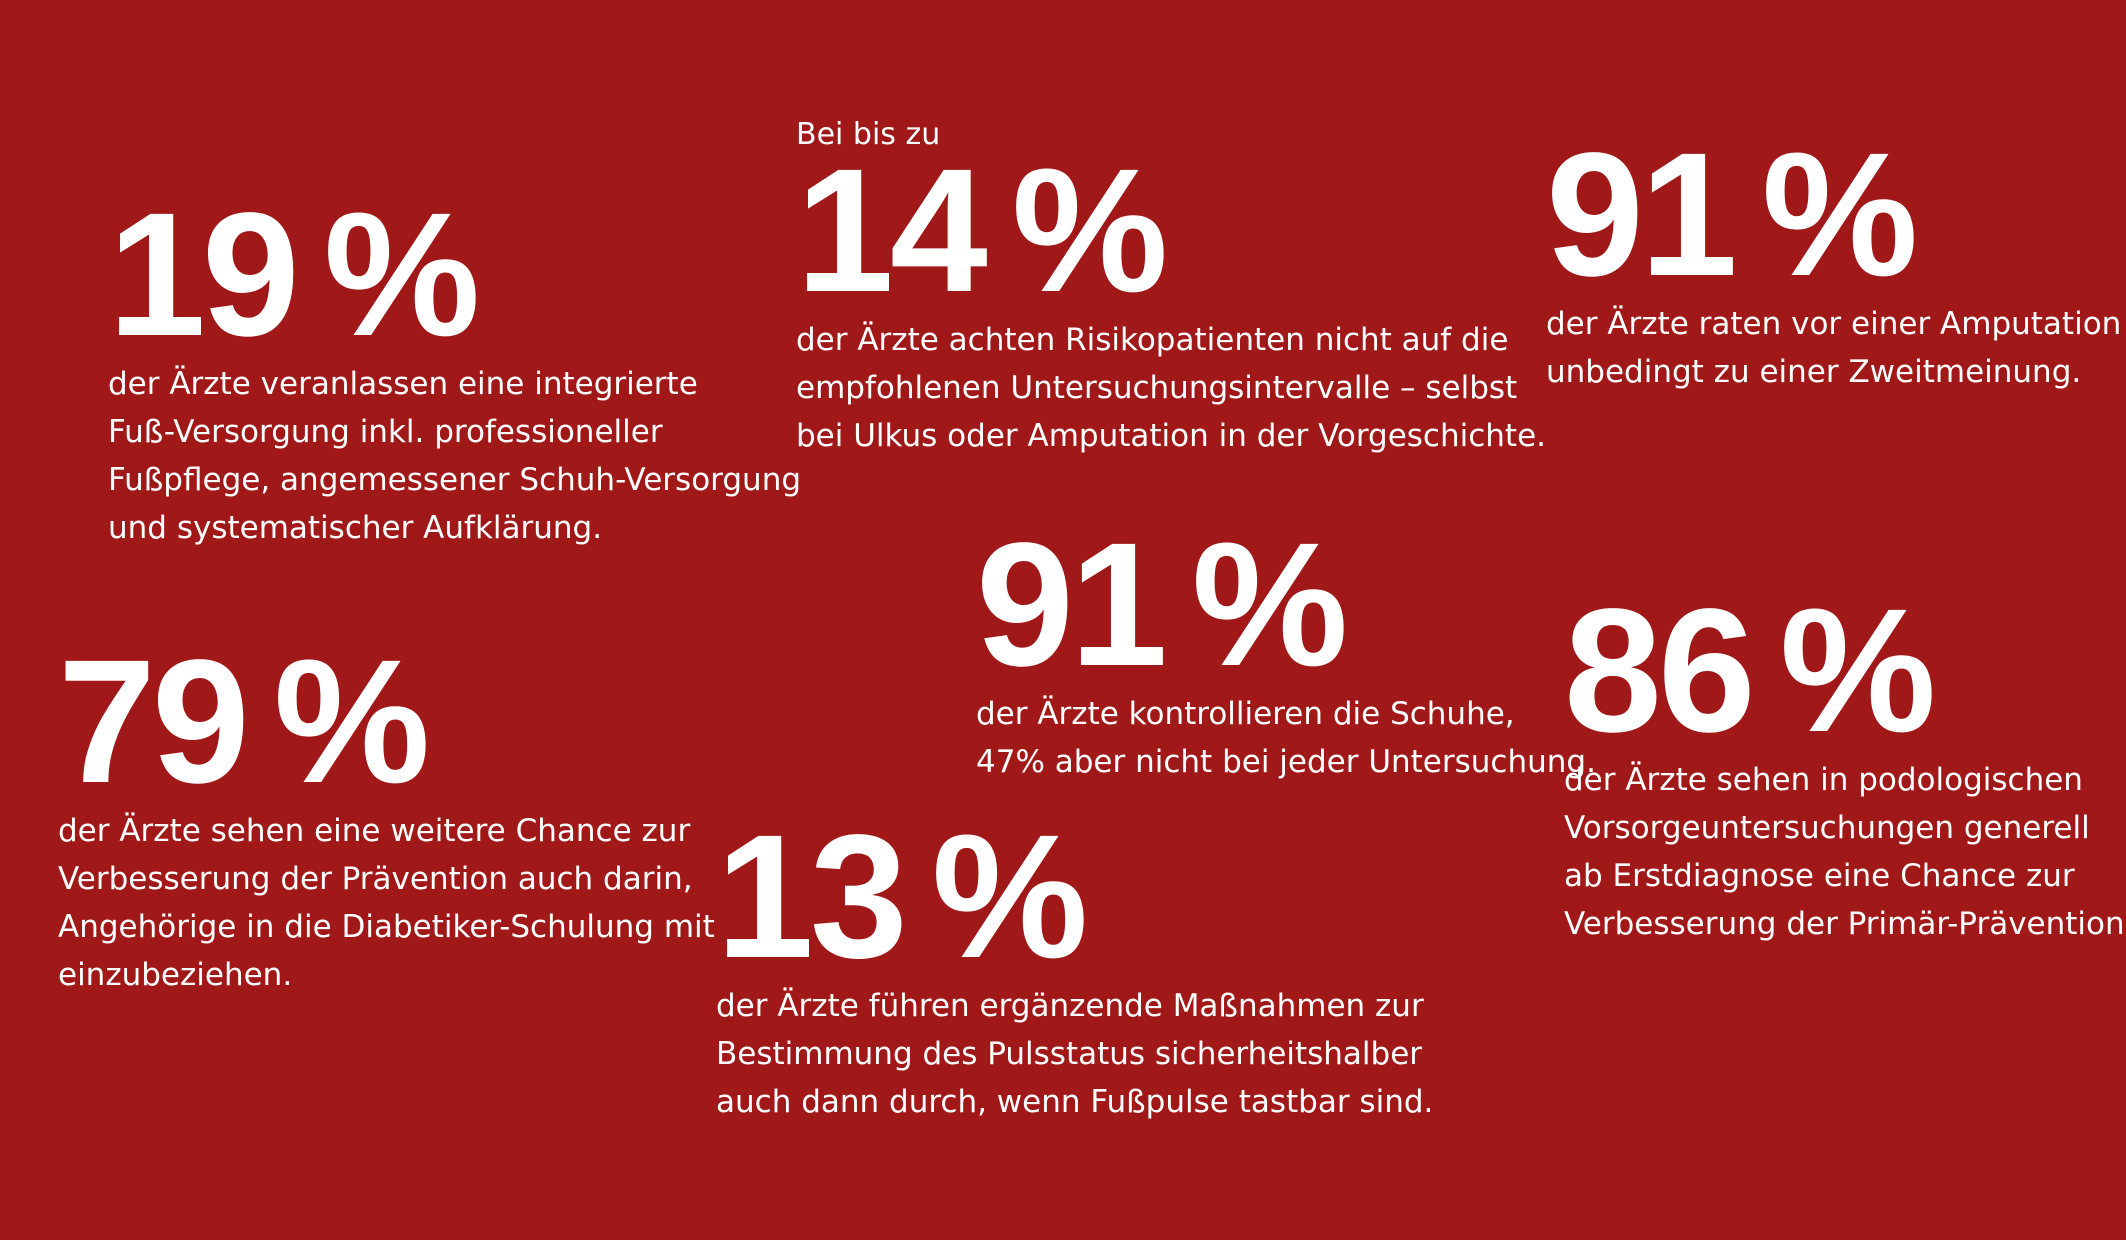  What do you see at coordinates (385, 432) in the screenshot?
I see `description-line: Fuß-Versorgung inkl. professioneller` at bounding box center [385, 432].